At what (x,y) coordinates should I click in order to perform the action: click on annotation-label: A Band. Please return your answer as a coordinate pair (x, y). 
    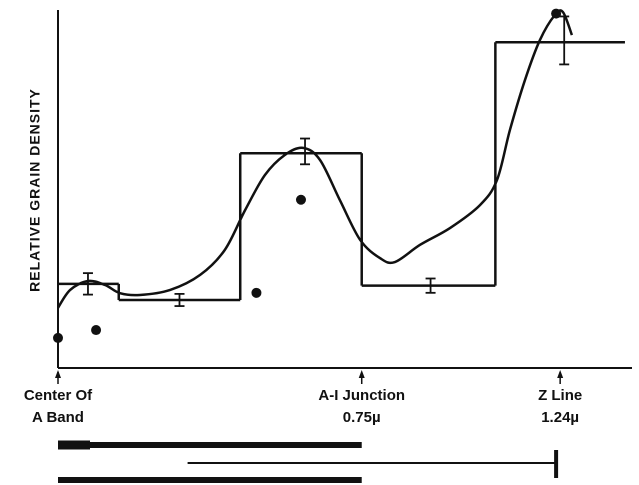
    Looking at the image, I should click on (58, 417).